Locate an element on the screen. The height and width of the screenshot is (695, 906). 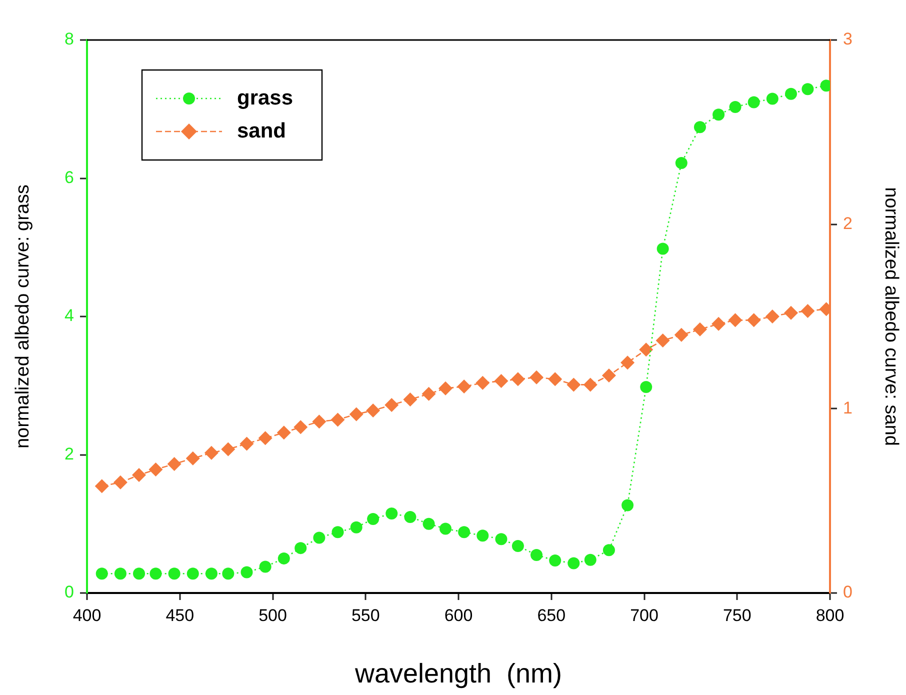
x-tick-label: 400 is located at coordinates (87, 615).